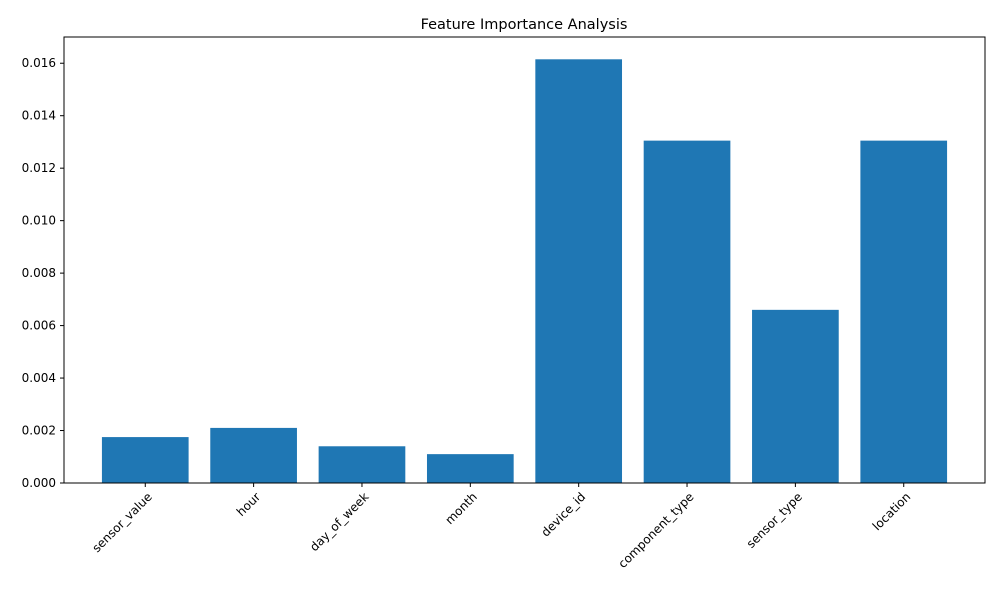 This screenshot has width=1000, height=600. Describe the element at coordinates (145, 460) in the screenshot. I see `bar-sensor-value` at that location.